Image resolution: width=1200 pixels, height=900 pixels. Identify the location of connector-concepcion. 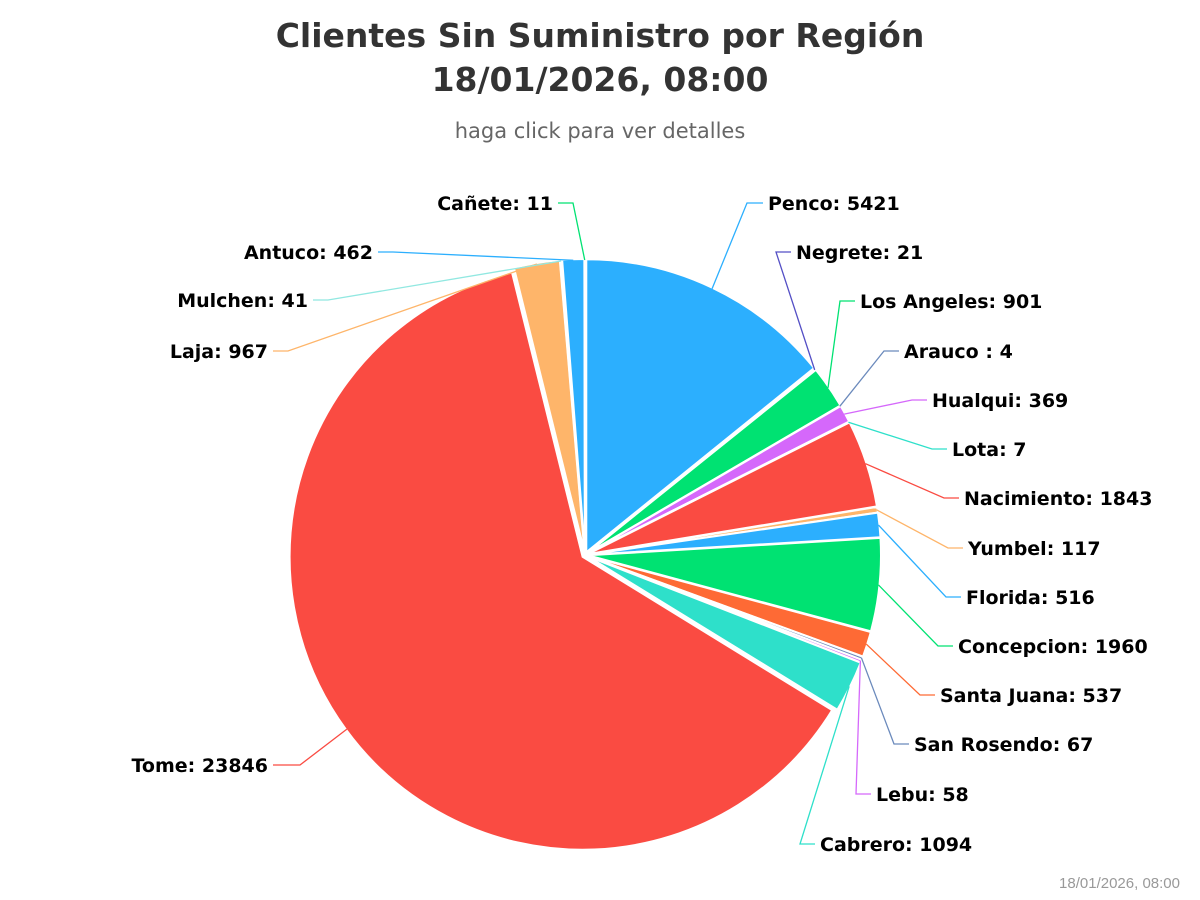
(915, 615).